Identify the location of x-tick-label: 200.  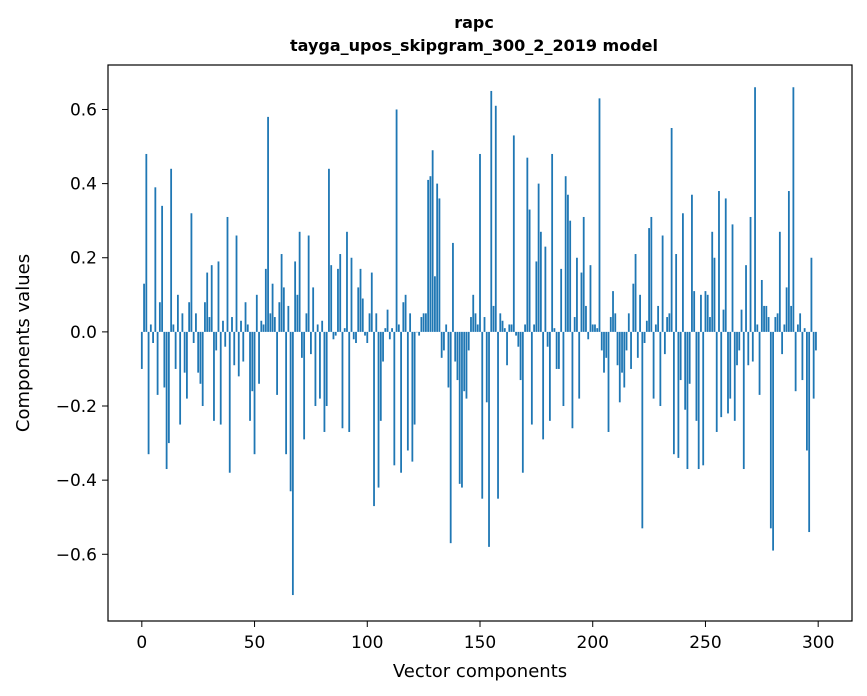
(593, 643).